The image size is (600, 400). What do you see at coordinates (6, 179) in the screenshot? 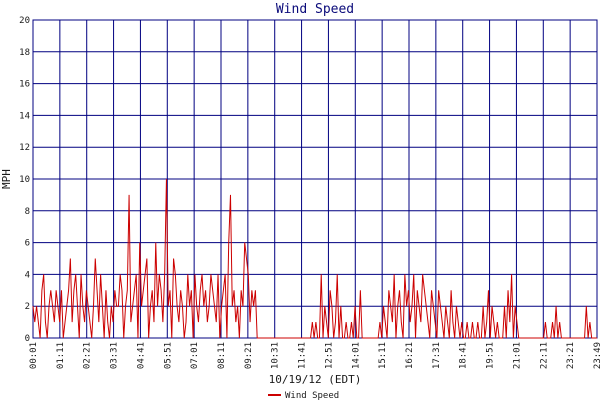
I see `y-axis-label: MPH` at bounding box center [6, 179].